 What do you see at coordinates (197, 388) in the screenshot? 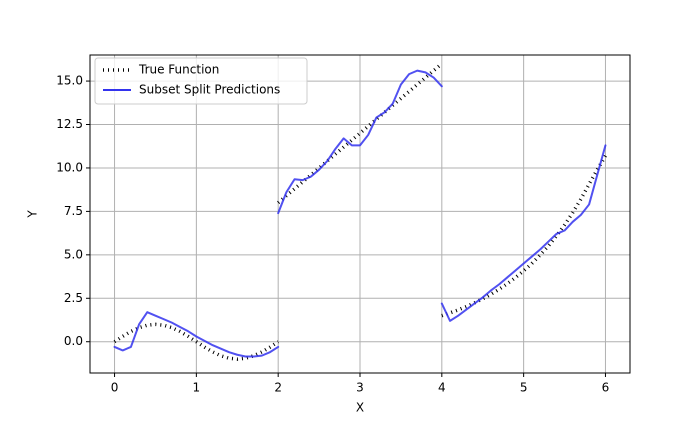
I see `x-tick-label: 1` at bounding box center [197, 388].